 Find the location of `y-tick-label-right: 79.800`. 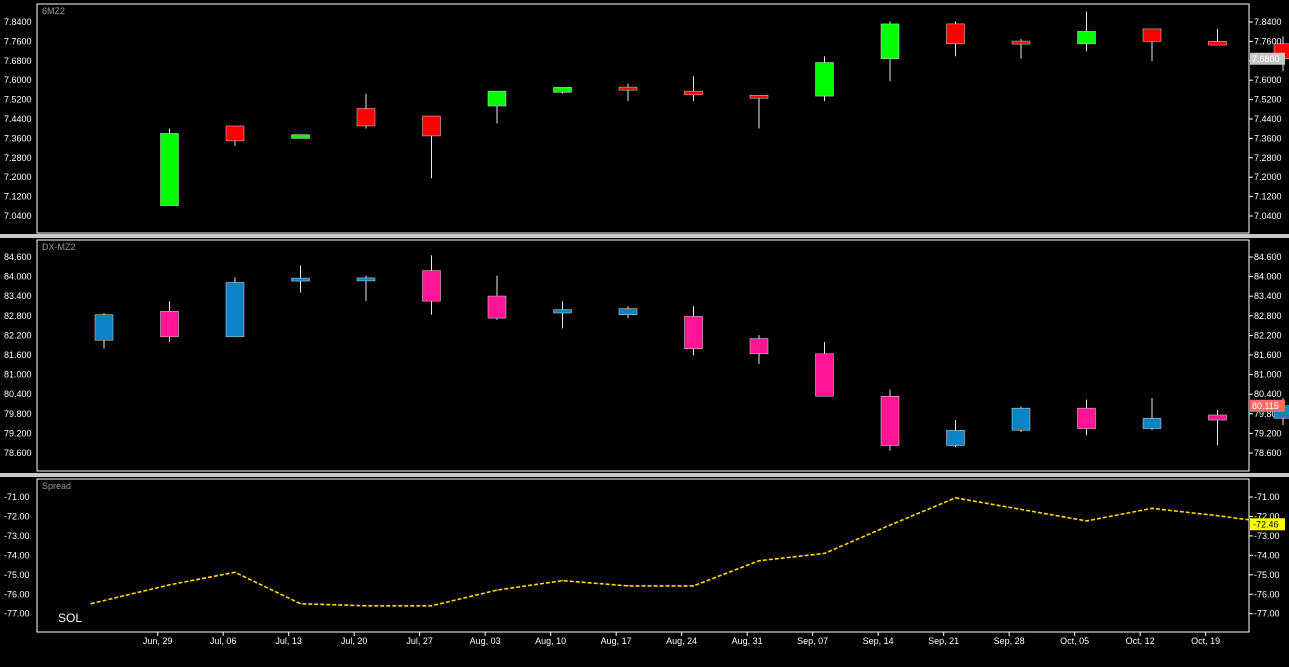

y-tick-label-right: 79.800 is located at coordinates (1268, 414).